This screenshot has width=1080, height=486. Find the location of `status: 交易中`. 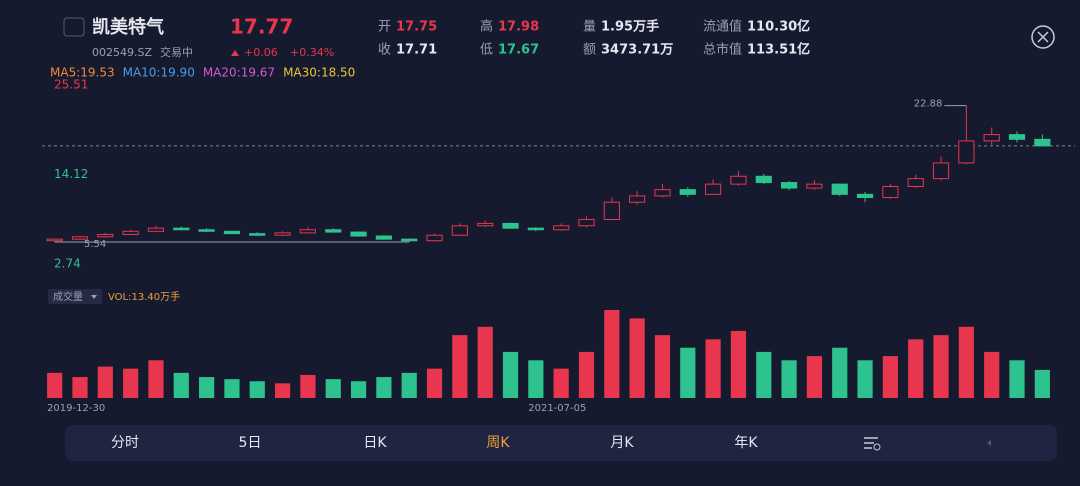

status: 交易中 is located at coordinates (176, 52).